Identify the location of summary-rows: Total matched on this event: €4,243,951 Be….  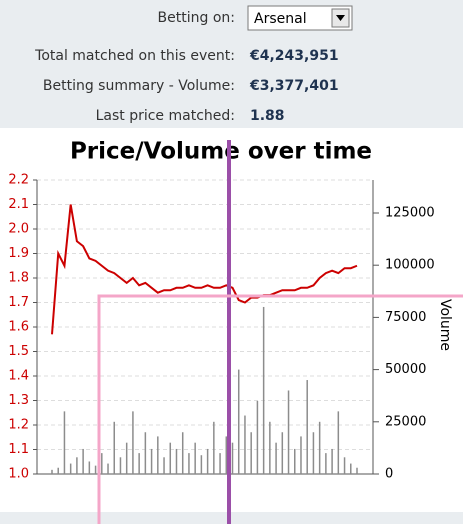
(186, 86).